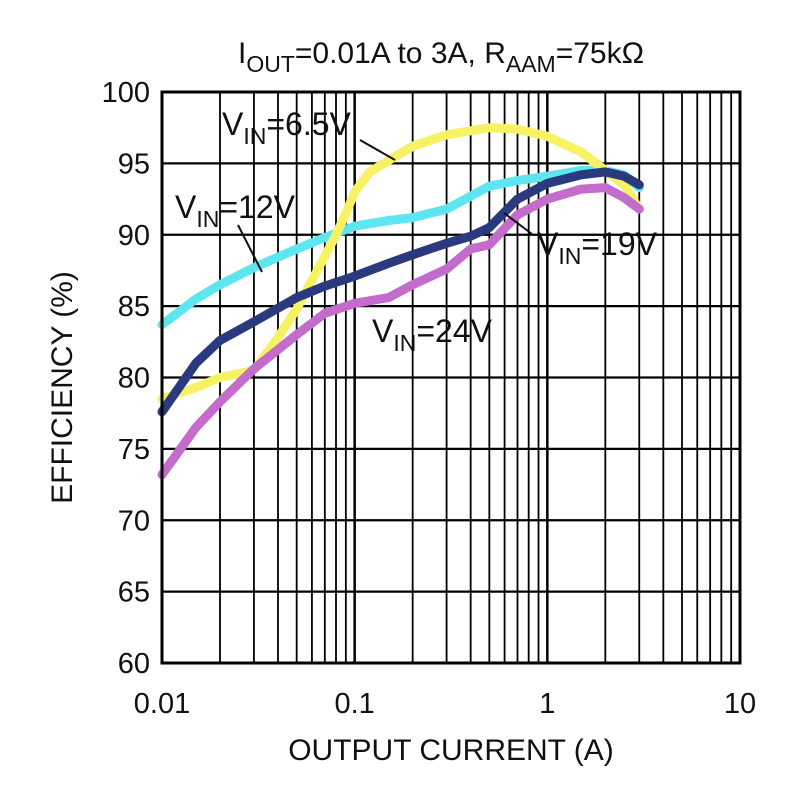 Image resolution: width=800 pixels, height=800 pixels. Describe the element at coordinates (62, 387) in the screenshot. I see `y-axis-title: EFFICIENCY (%)` at that location.